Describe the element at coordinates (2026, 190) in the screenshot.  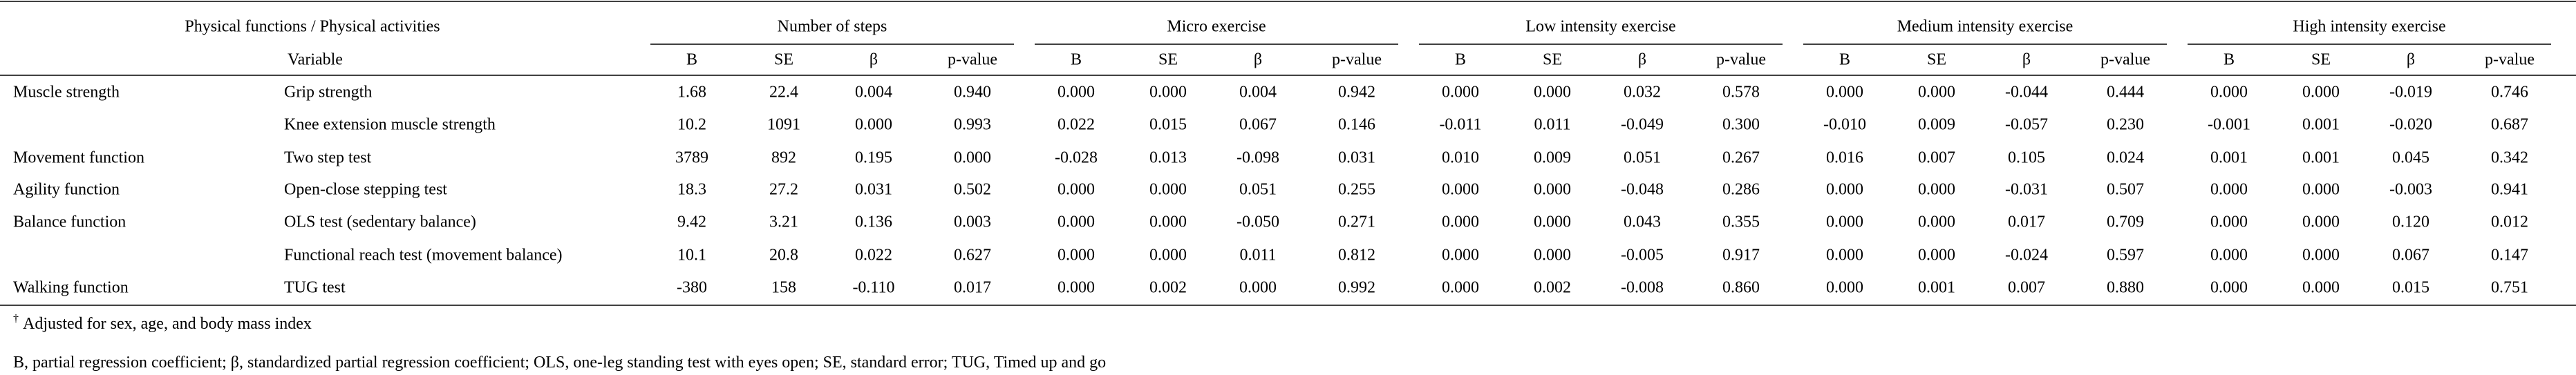
I see `cell: -0.031` at that location.